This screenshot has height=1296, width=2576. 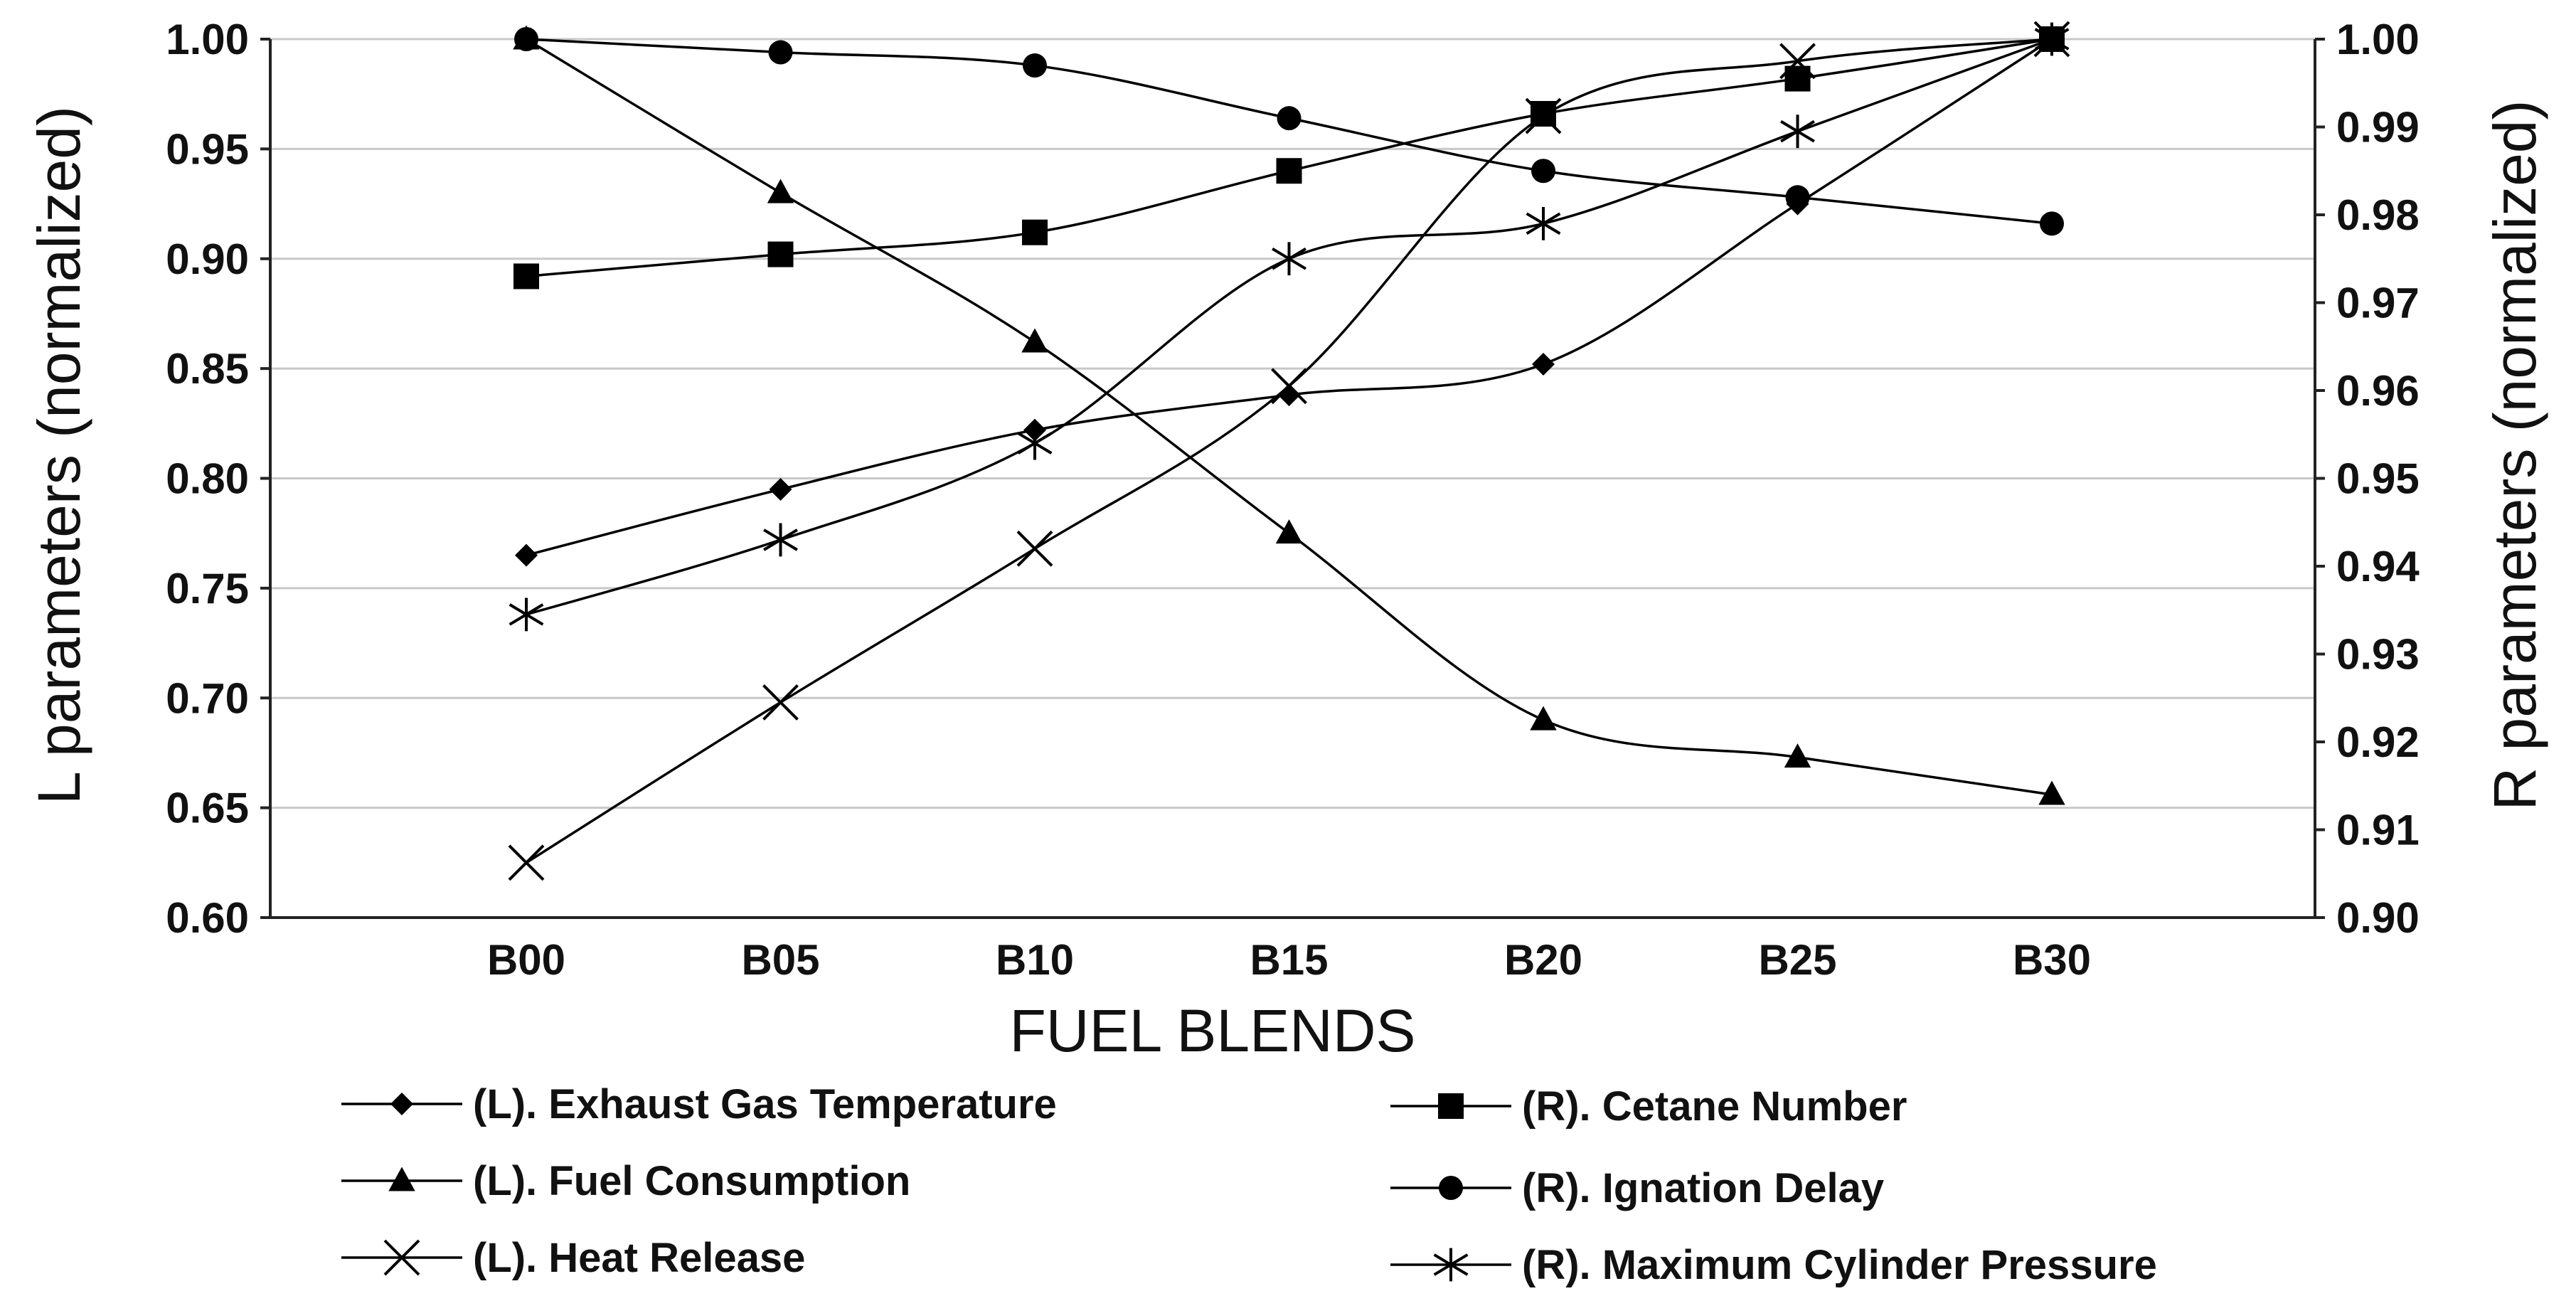 What do you see at coordinates (780, 960) in the screenshot?
I see `x-category-label: B05` at bounding box center [780, 960].